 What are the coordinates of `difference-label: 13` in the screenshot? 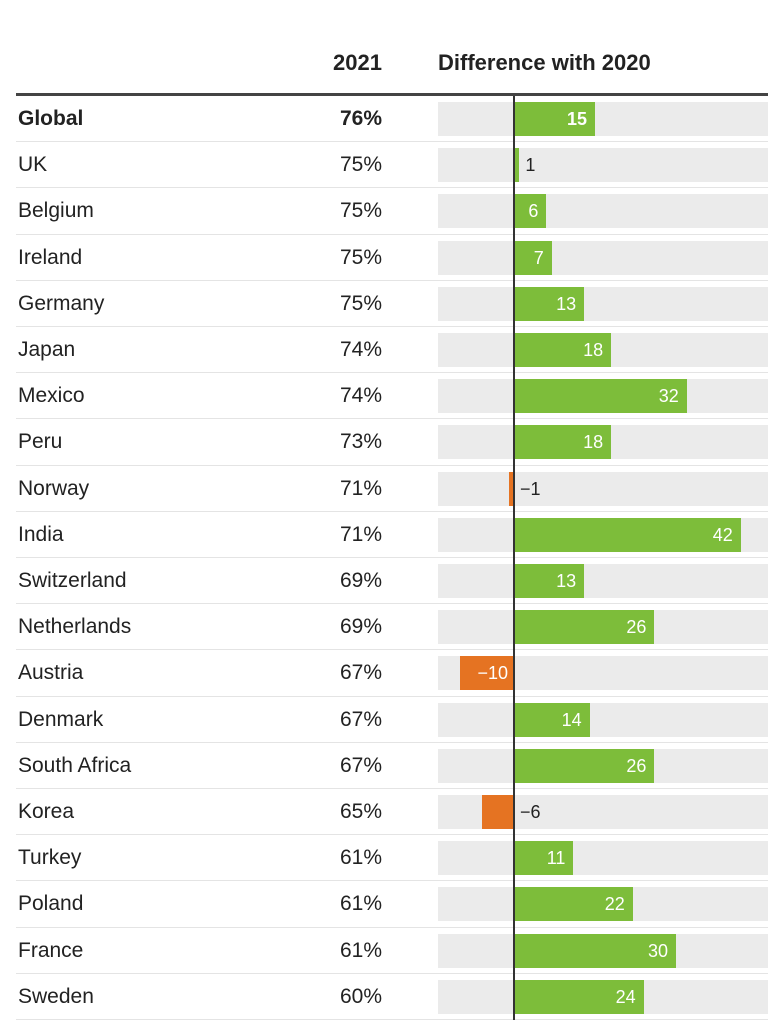 It's located at (566, 303).